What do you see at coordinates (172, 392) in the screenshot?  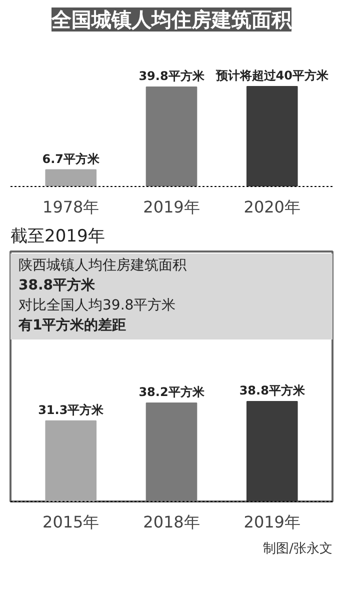 I see `data-label: 38.2平方米` at bounding box center [172, 392].